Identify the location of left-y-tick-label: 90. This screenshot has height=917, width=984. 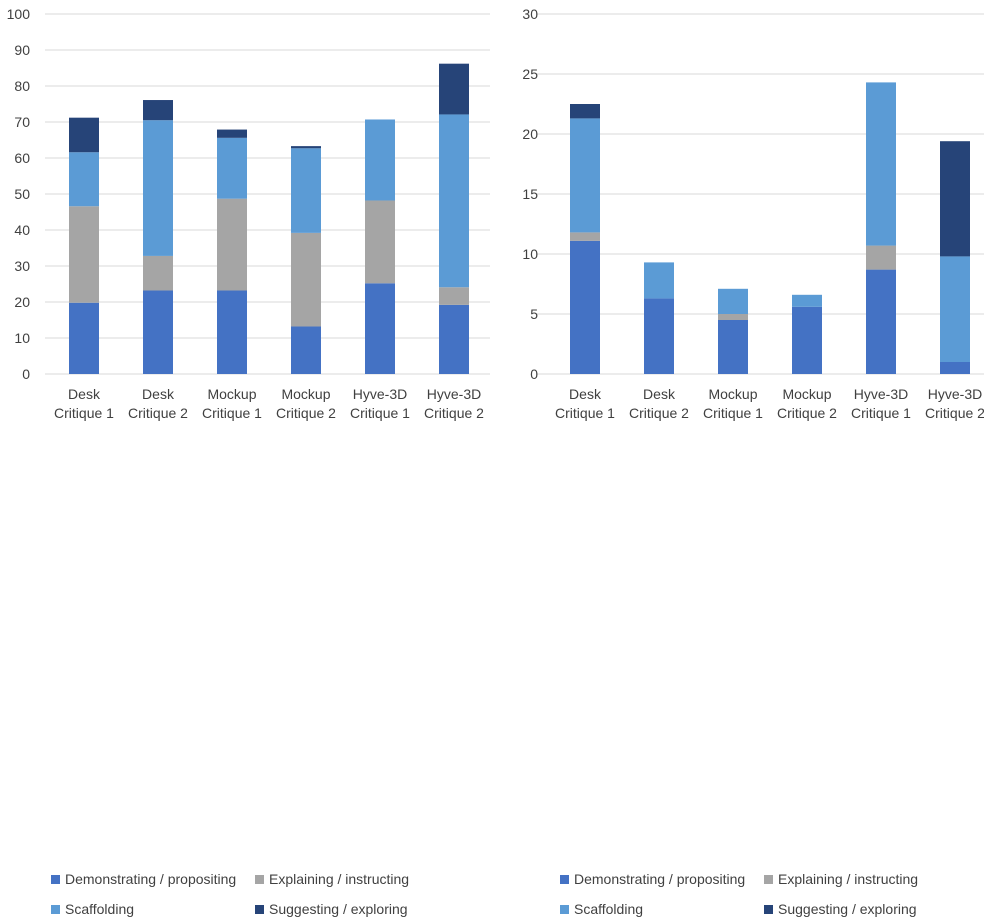
(22, 50).